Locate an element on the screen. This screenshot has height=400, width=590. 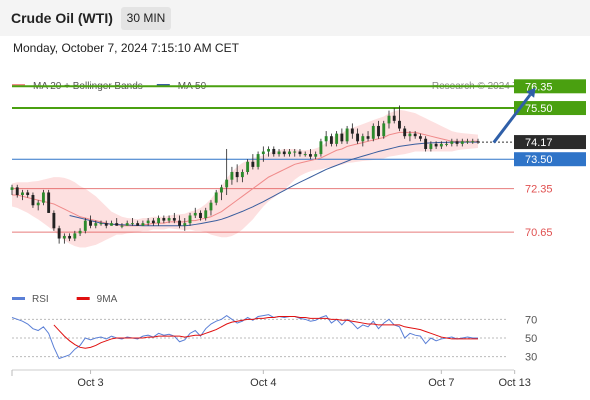
rsi-tick-label: 30 is located at coordinates (531, 358).